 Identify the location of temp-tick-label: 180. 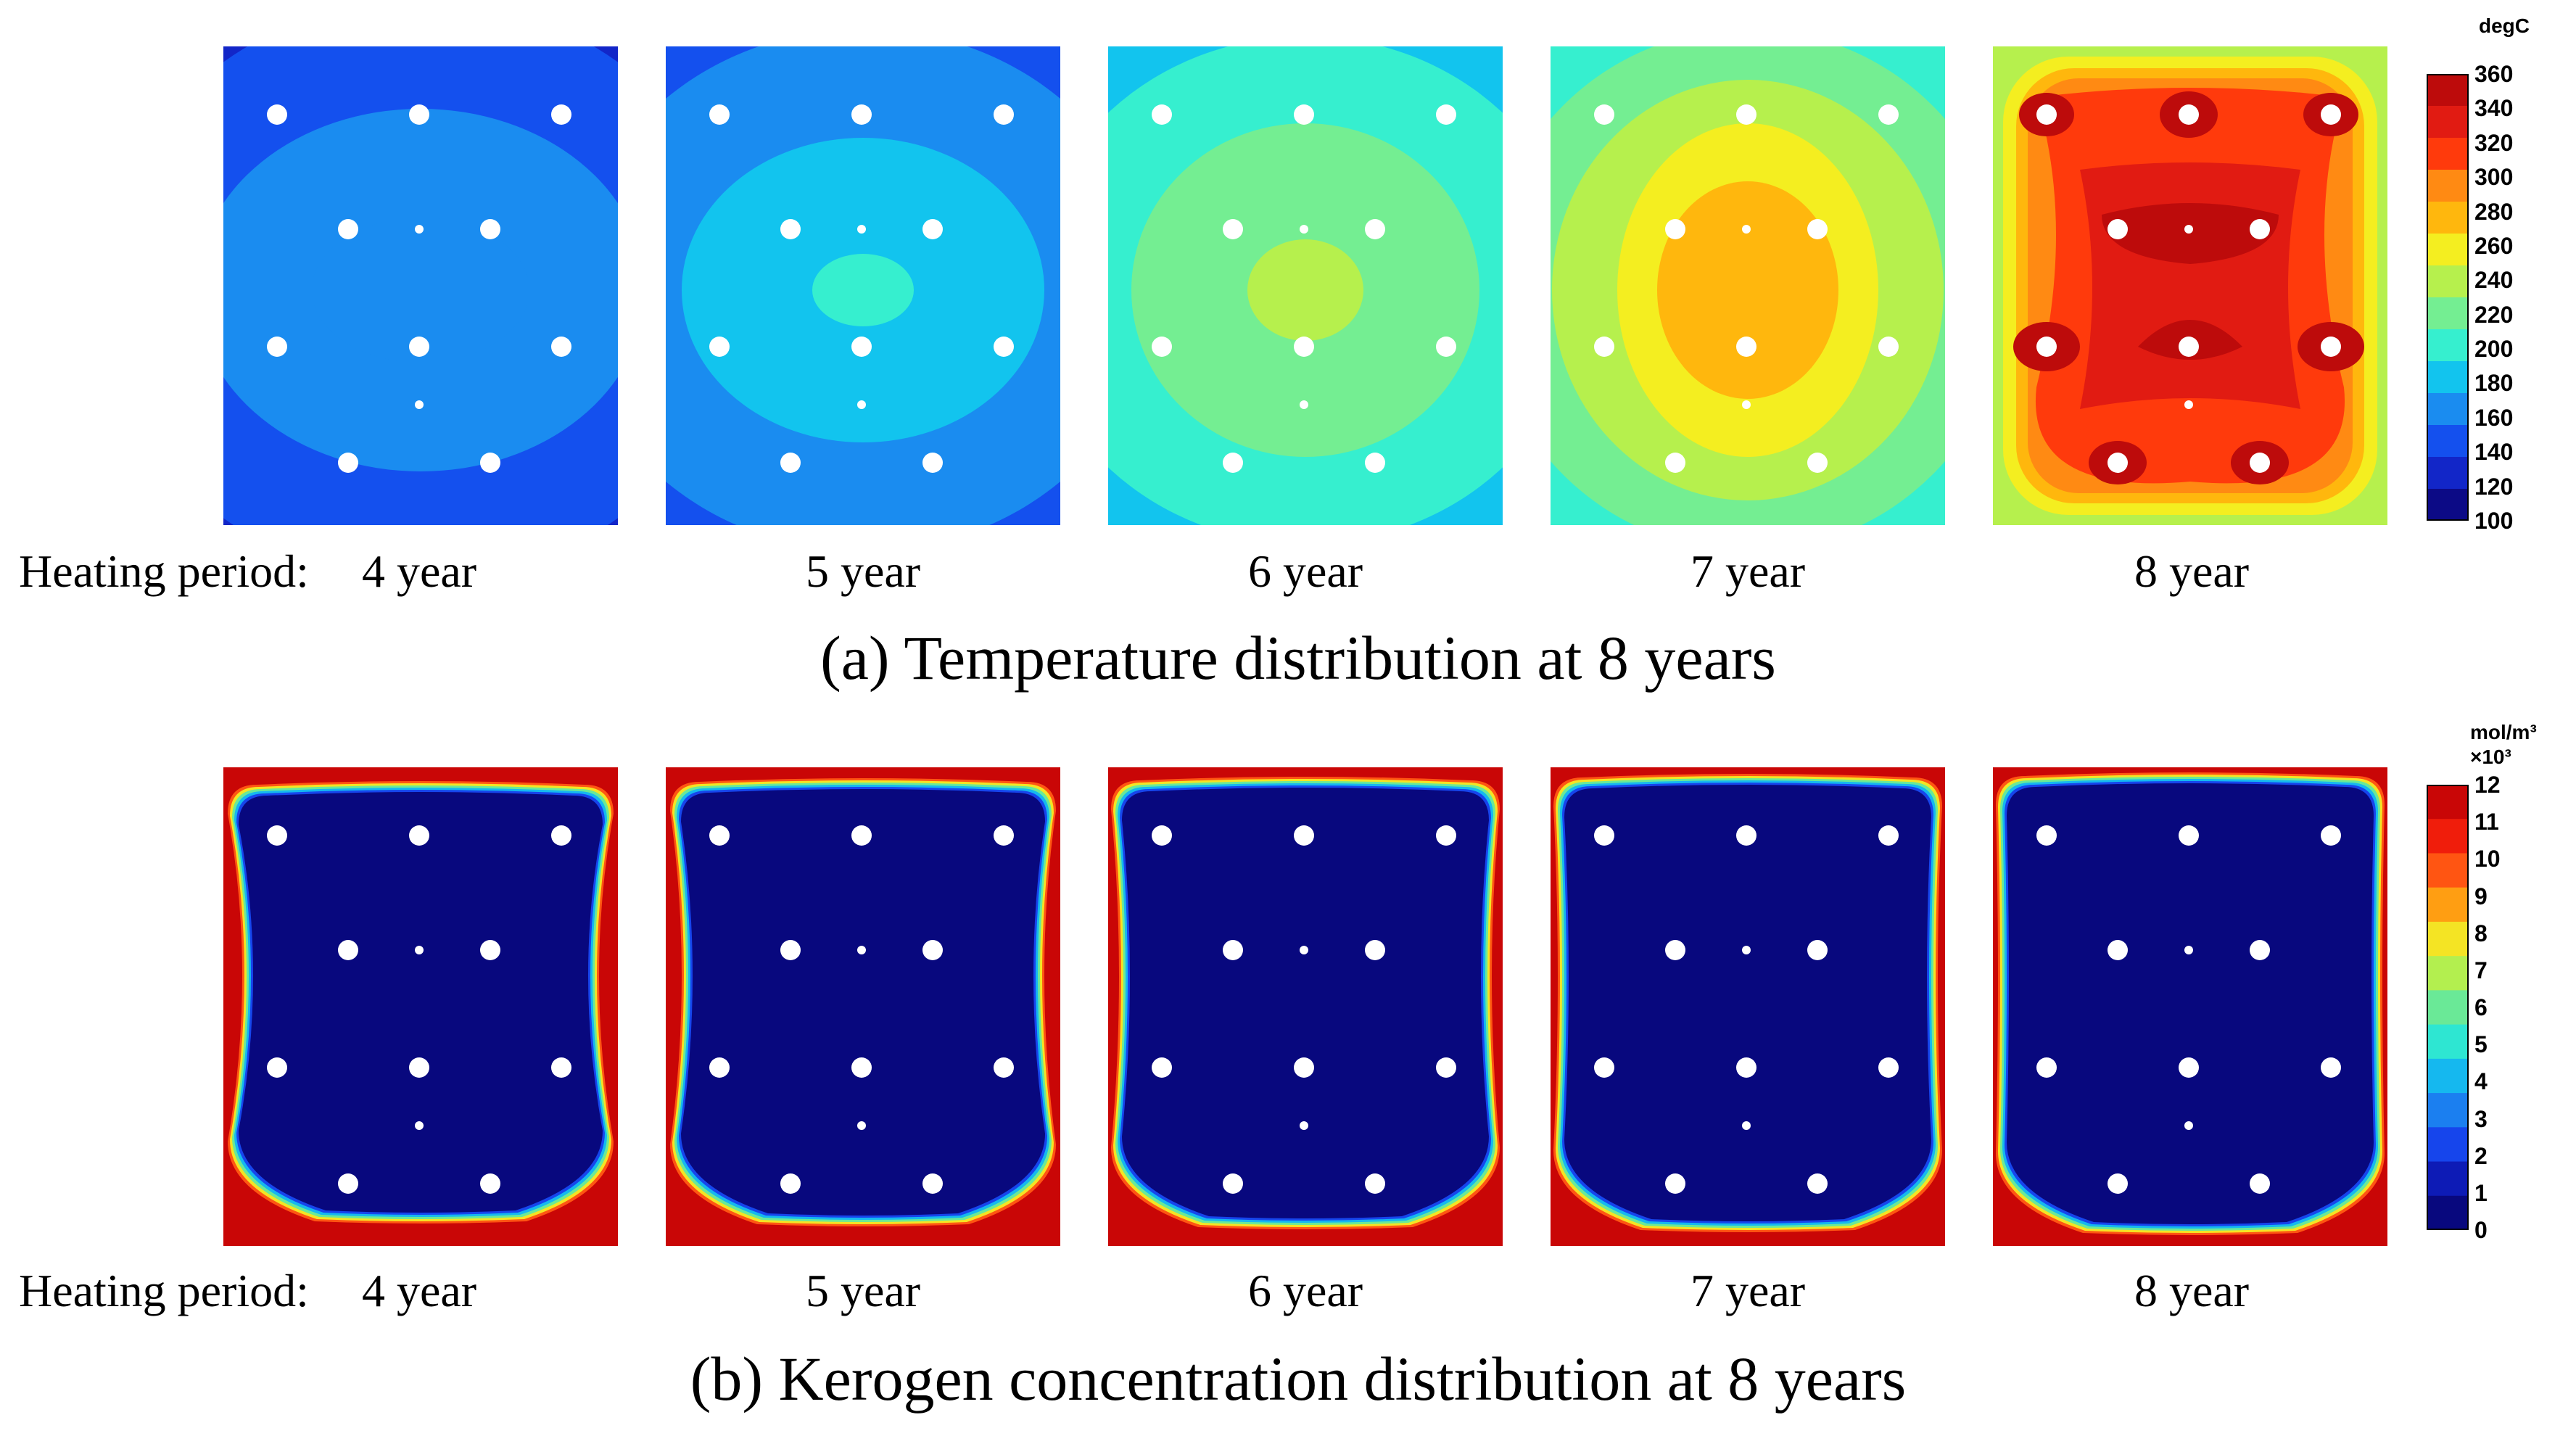
(2494, 383).